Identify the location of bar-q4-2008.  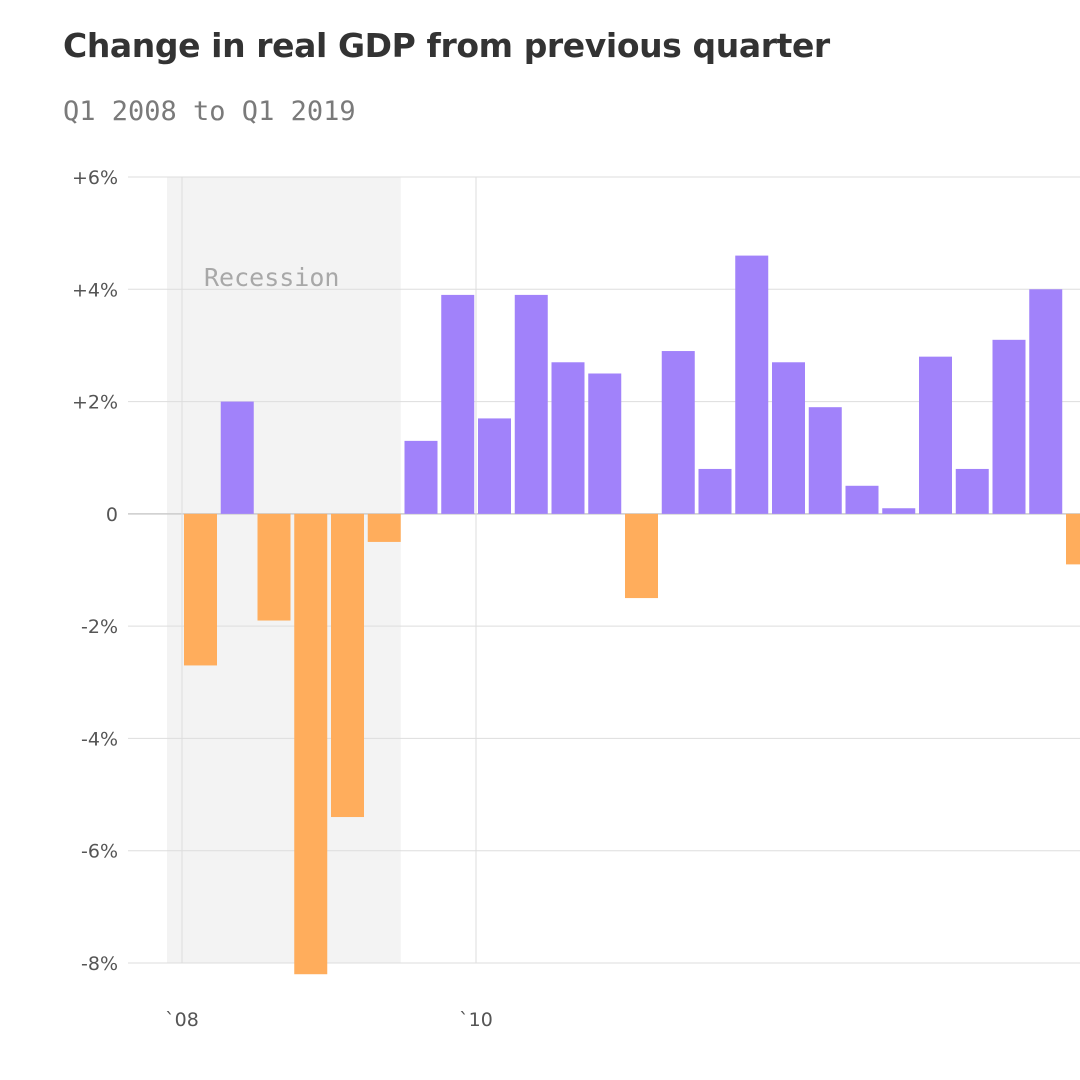
(311, 744).